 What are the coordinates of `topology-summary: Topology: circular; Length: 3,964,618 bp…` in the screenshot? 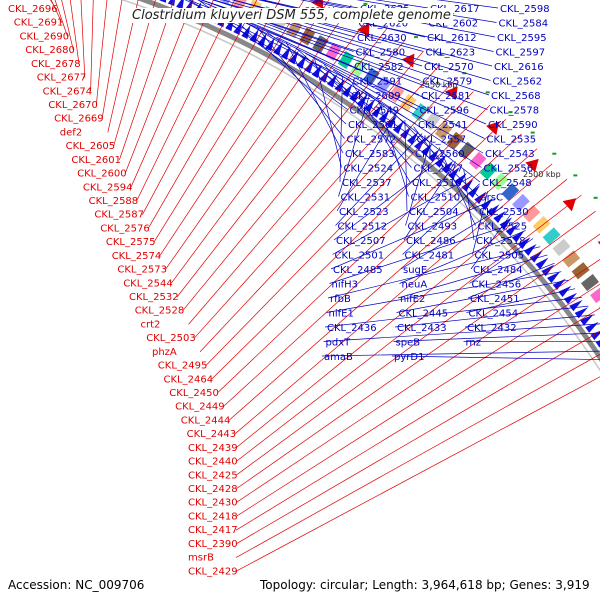 It's located at (425, 585).